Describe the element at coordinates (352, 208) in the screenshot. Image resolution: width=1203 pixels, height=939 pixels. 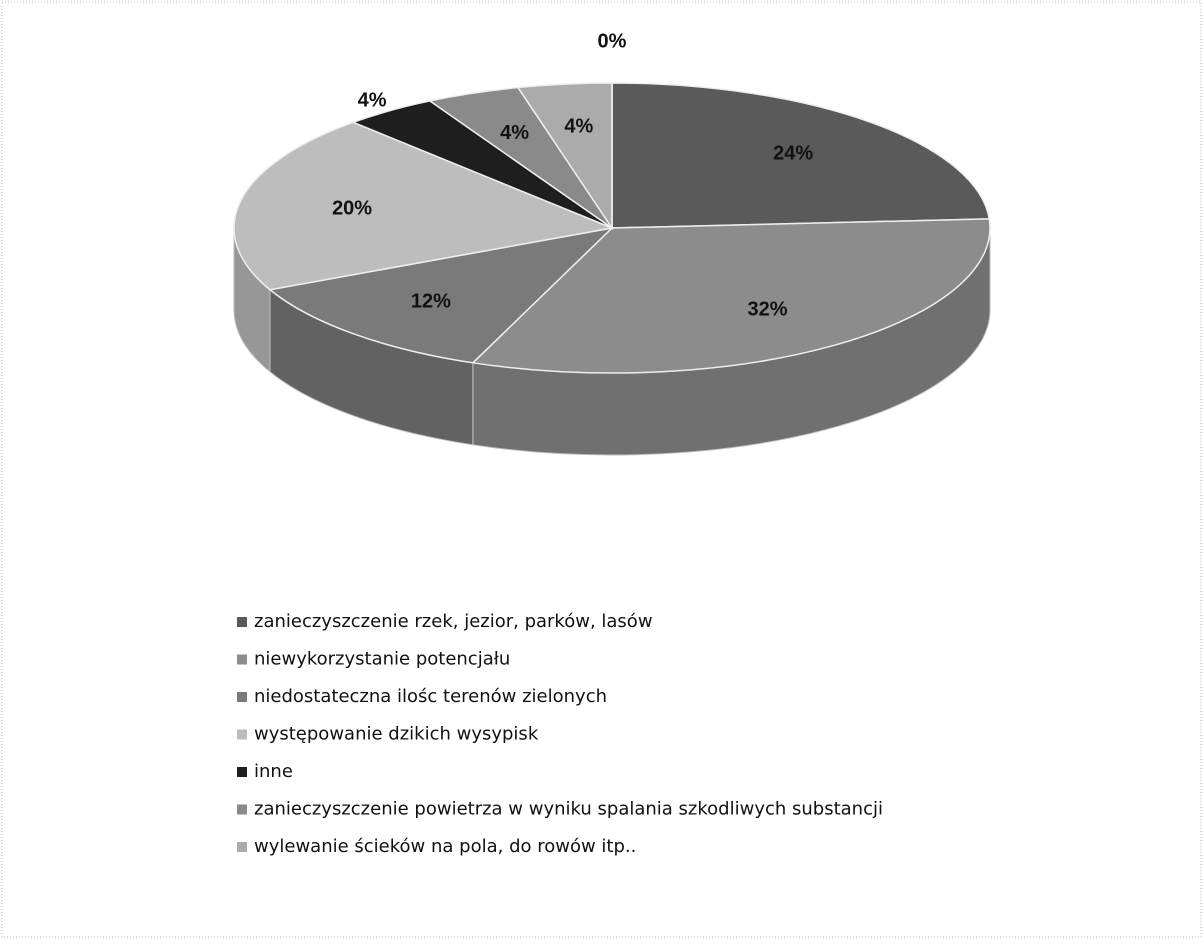
I see `data-label: 20%` at that location.